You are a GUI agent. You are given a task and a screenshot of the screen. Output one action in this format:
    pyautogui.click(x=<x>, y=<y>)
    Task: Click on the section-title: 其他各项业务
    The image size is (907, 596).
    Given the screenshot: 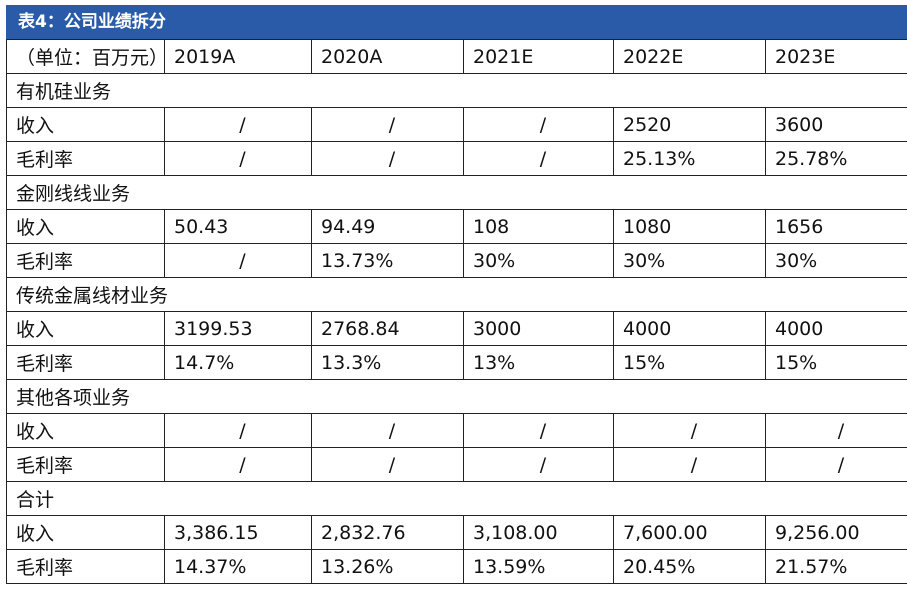 What is the action you would take?
    pyautogui.click(x=456, y=396)
    